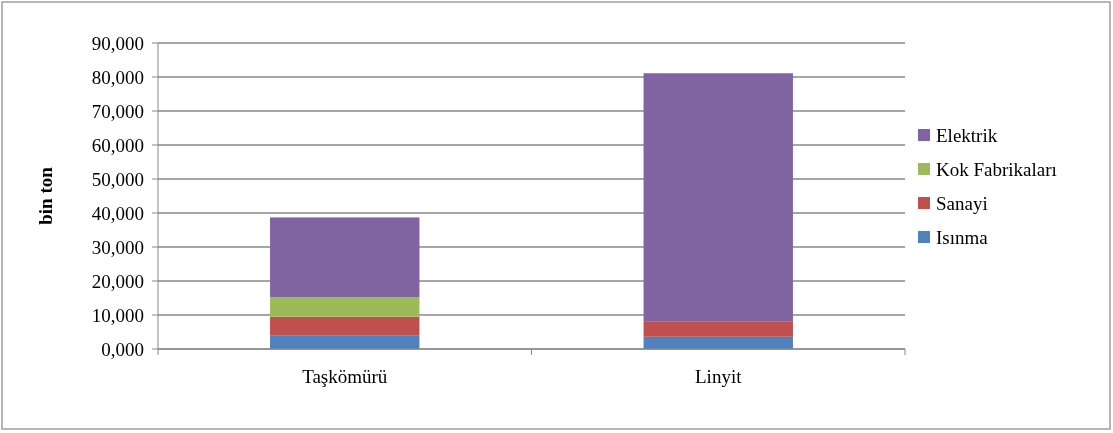 The image size is (1113, 433). I want to click on y-tick-label: 20,000, so click(117, 281).